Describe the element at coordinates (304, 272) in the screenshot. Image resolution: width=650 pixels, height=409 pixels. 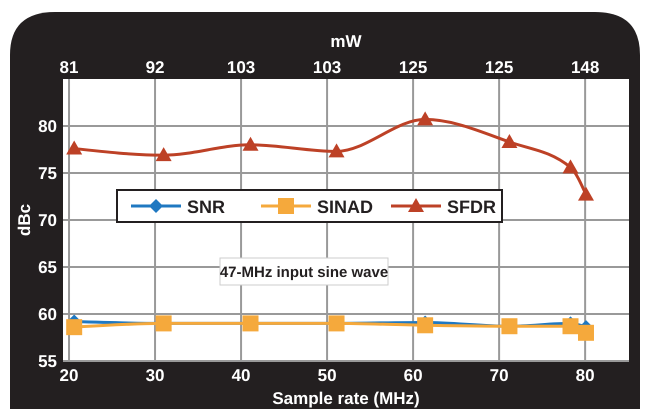
I see `annotation: 47-MHz input sine wave` at that location.